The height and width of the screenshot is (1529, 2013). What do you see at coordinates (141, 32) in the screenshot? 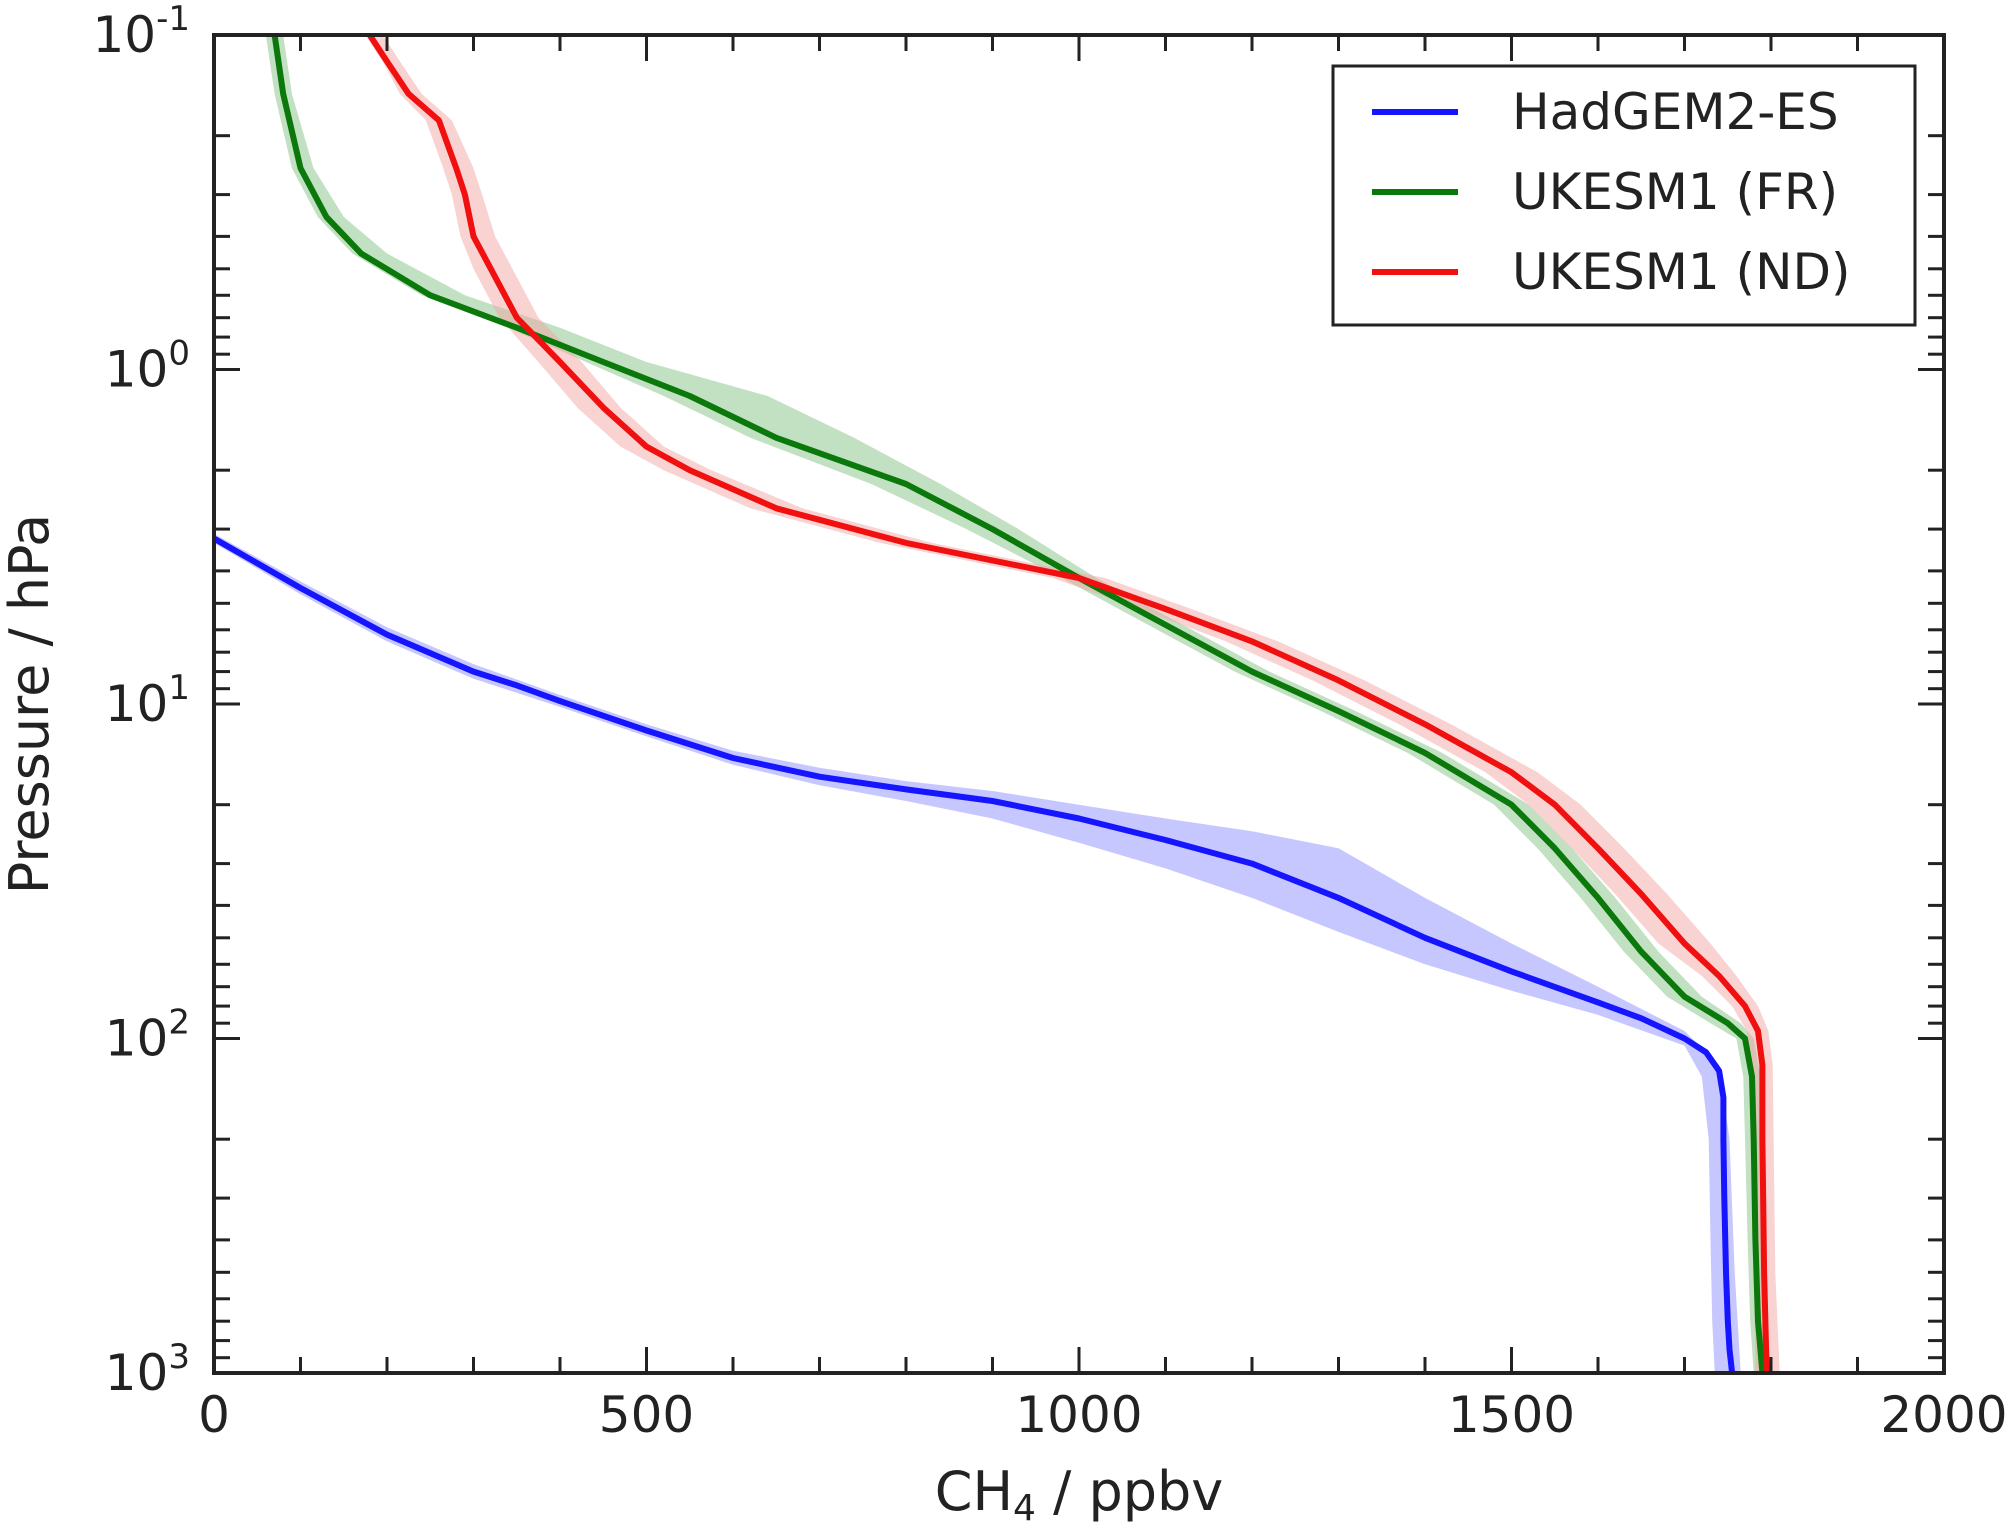
I see `y-tick-label: 10⁻¹` at bounding box center [141, 32].